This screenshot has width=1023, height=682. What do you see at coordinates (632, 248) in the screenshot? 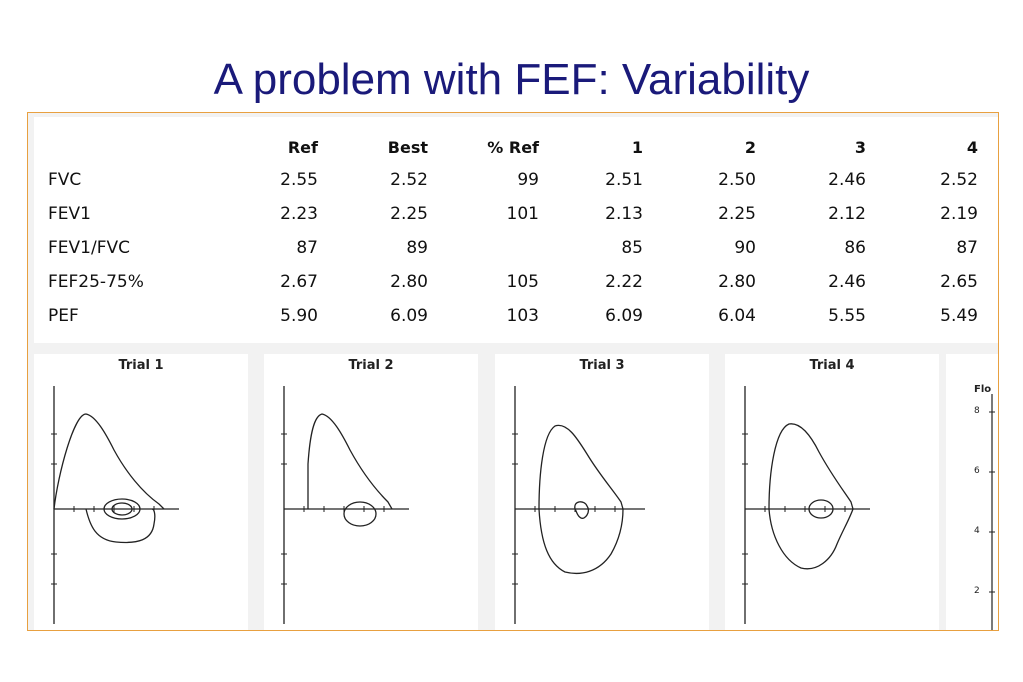
I see `table-cell: 85` at bounding box center [632, 248].